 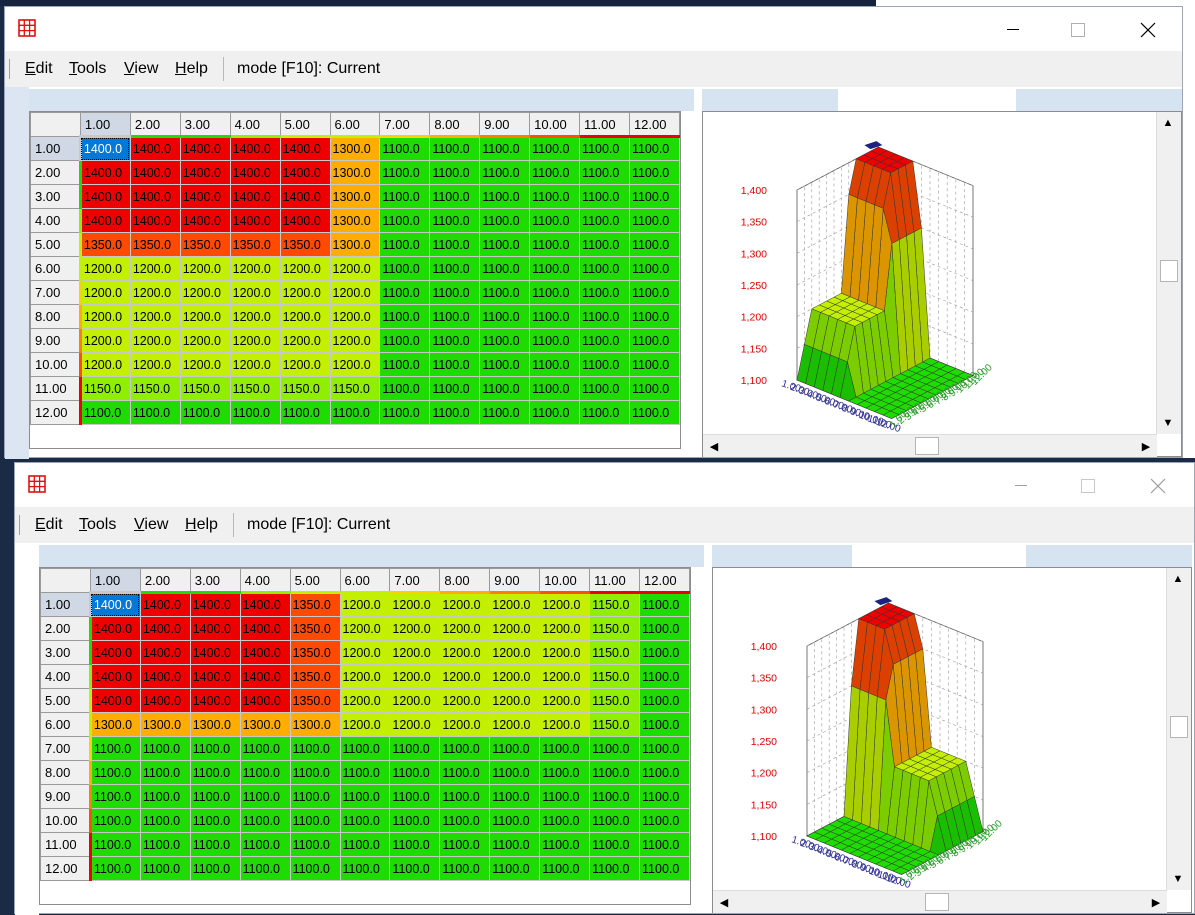 What do you see at coordinates (56, 316) in the screenshot?
I see `row-header: 8.00` at bounding box center [56, 316].